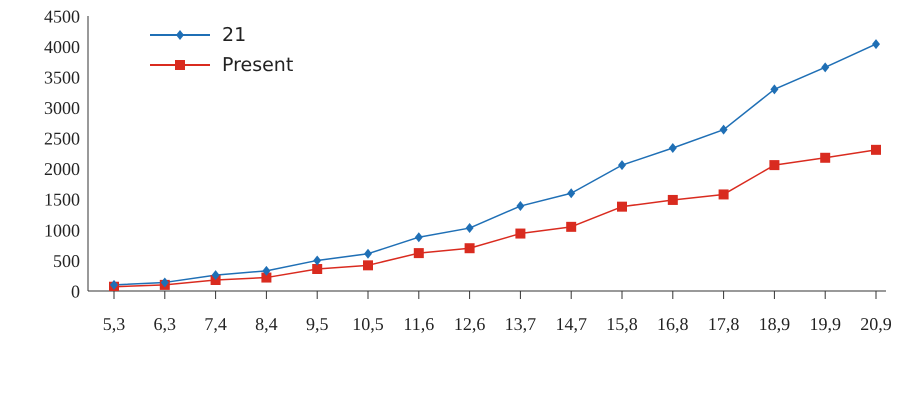 The image size is (914, 407). Describe the element at coordinates (368, 324) in the screenshot. I see `x-tick-label: 10,5` at that location.